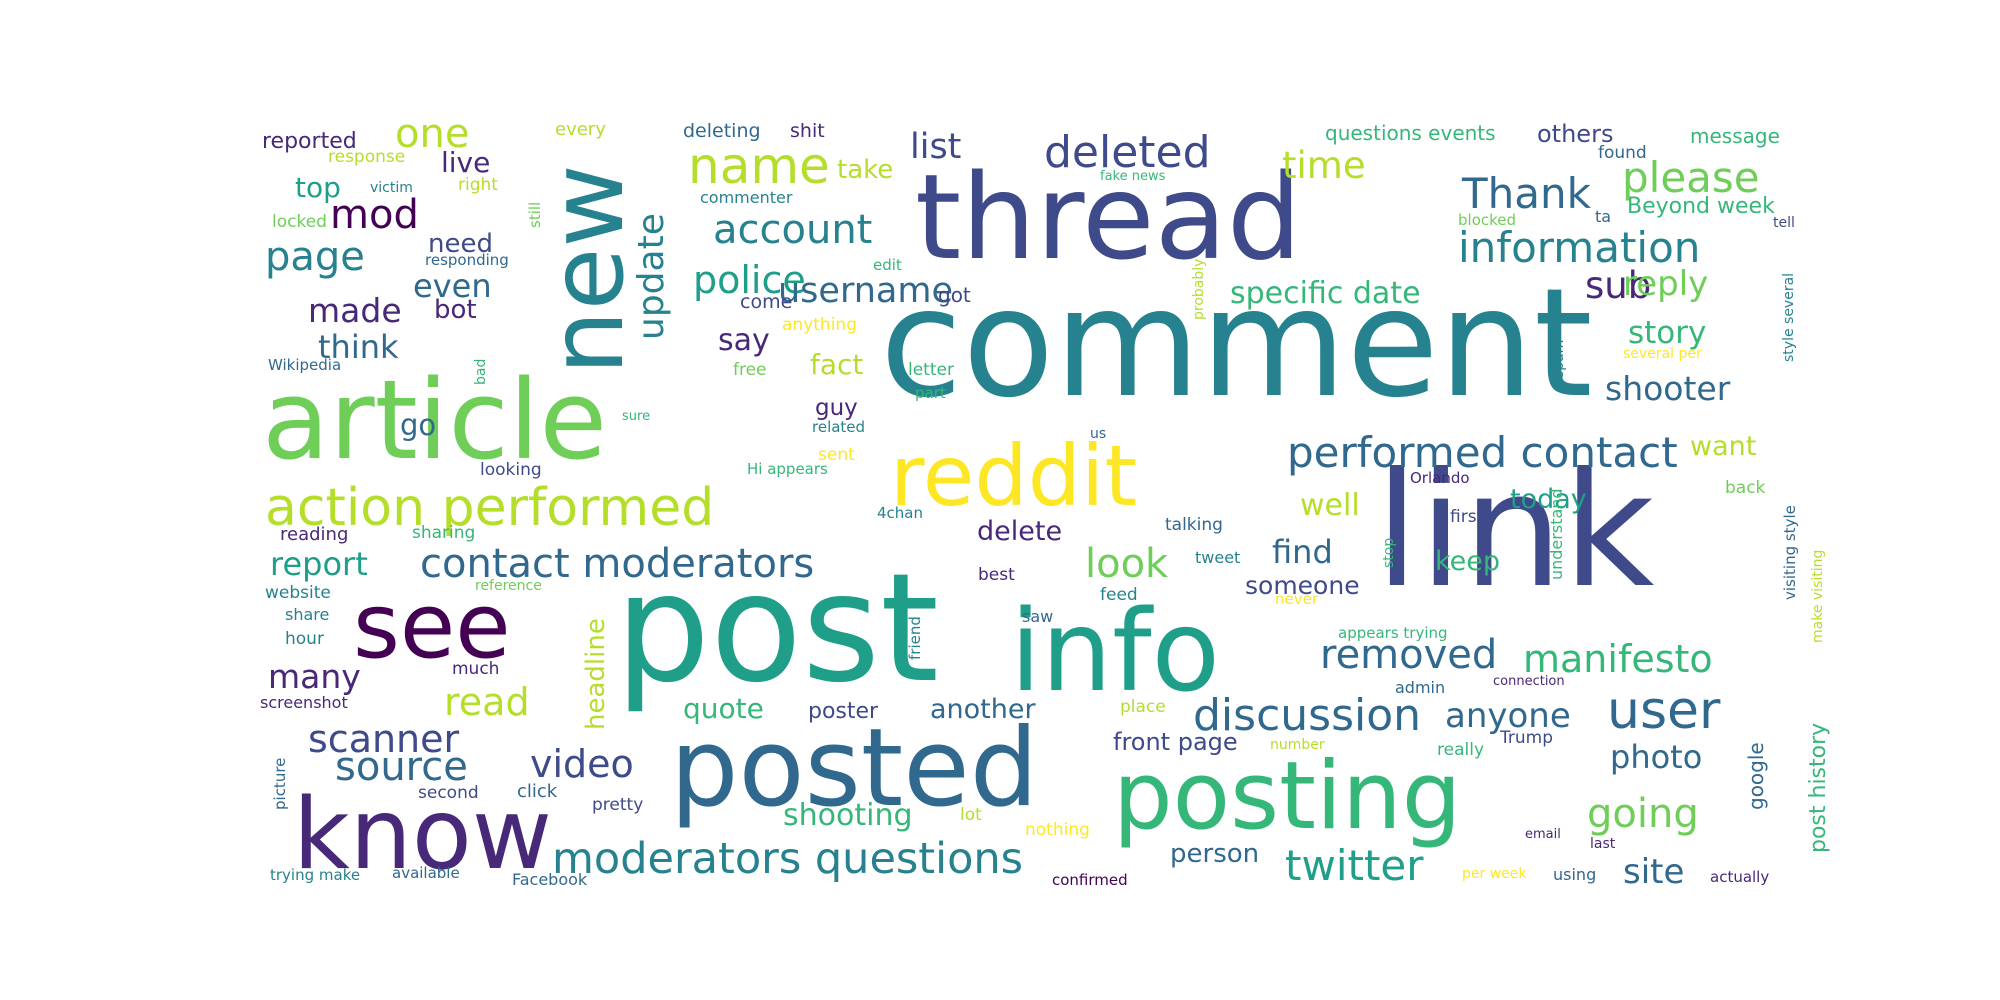 This screenshot has height=1000, width=2000. What do you see at coordinates (467, 260) in the screenshot?
I see `word-responding: responding` at bounding box center [467, 260].